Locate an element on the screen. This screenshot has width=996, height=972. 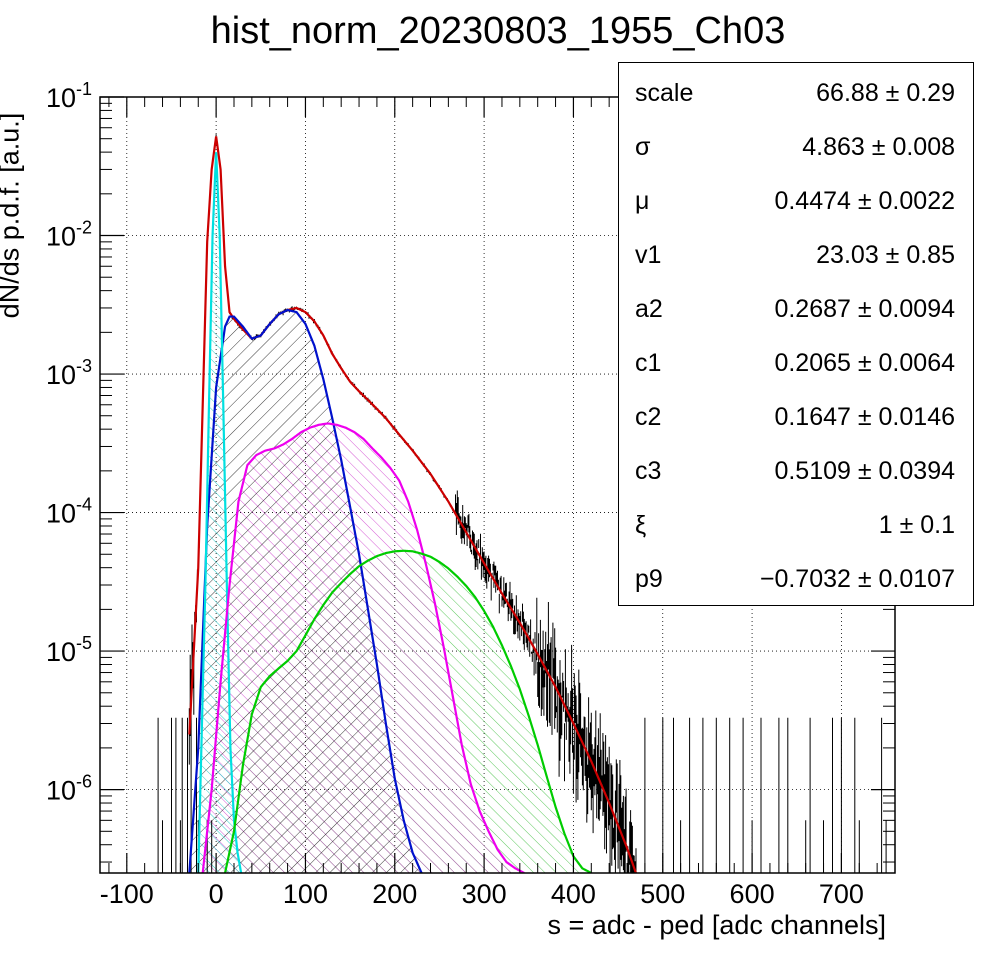
fit-param-row: c1 0.2065 ± 0.0064 is located at coordinates (796, 362).